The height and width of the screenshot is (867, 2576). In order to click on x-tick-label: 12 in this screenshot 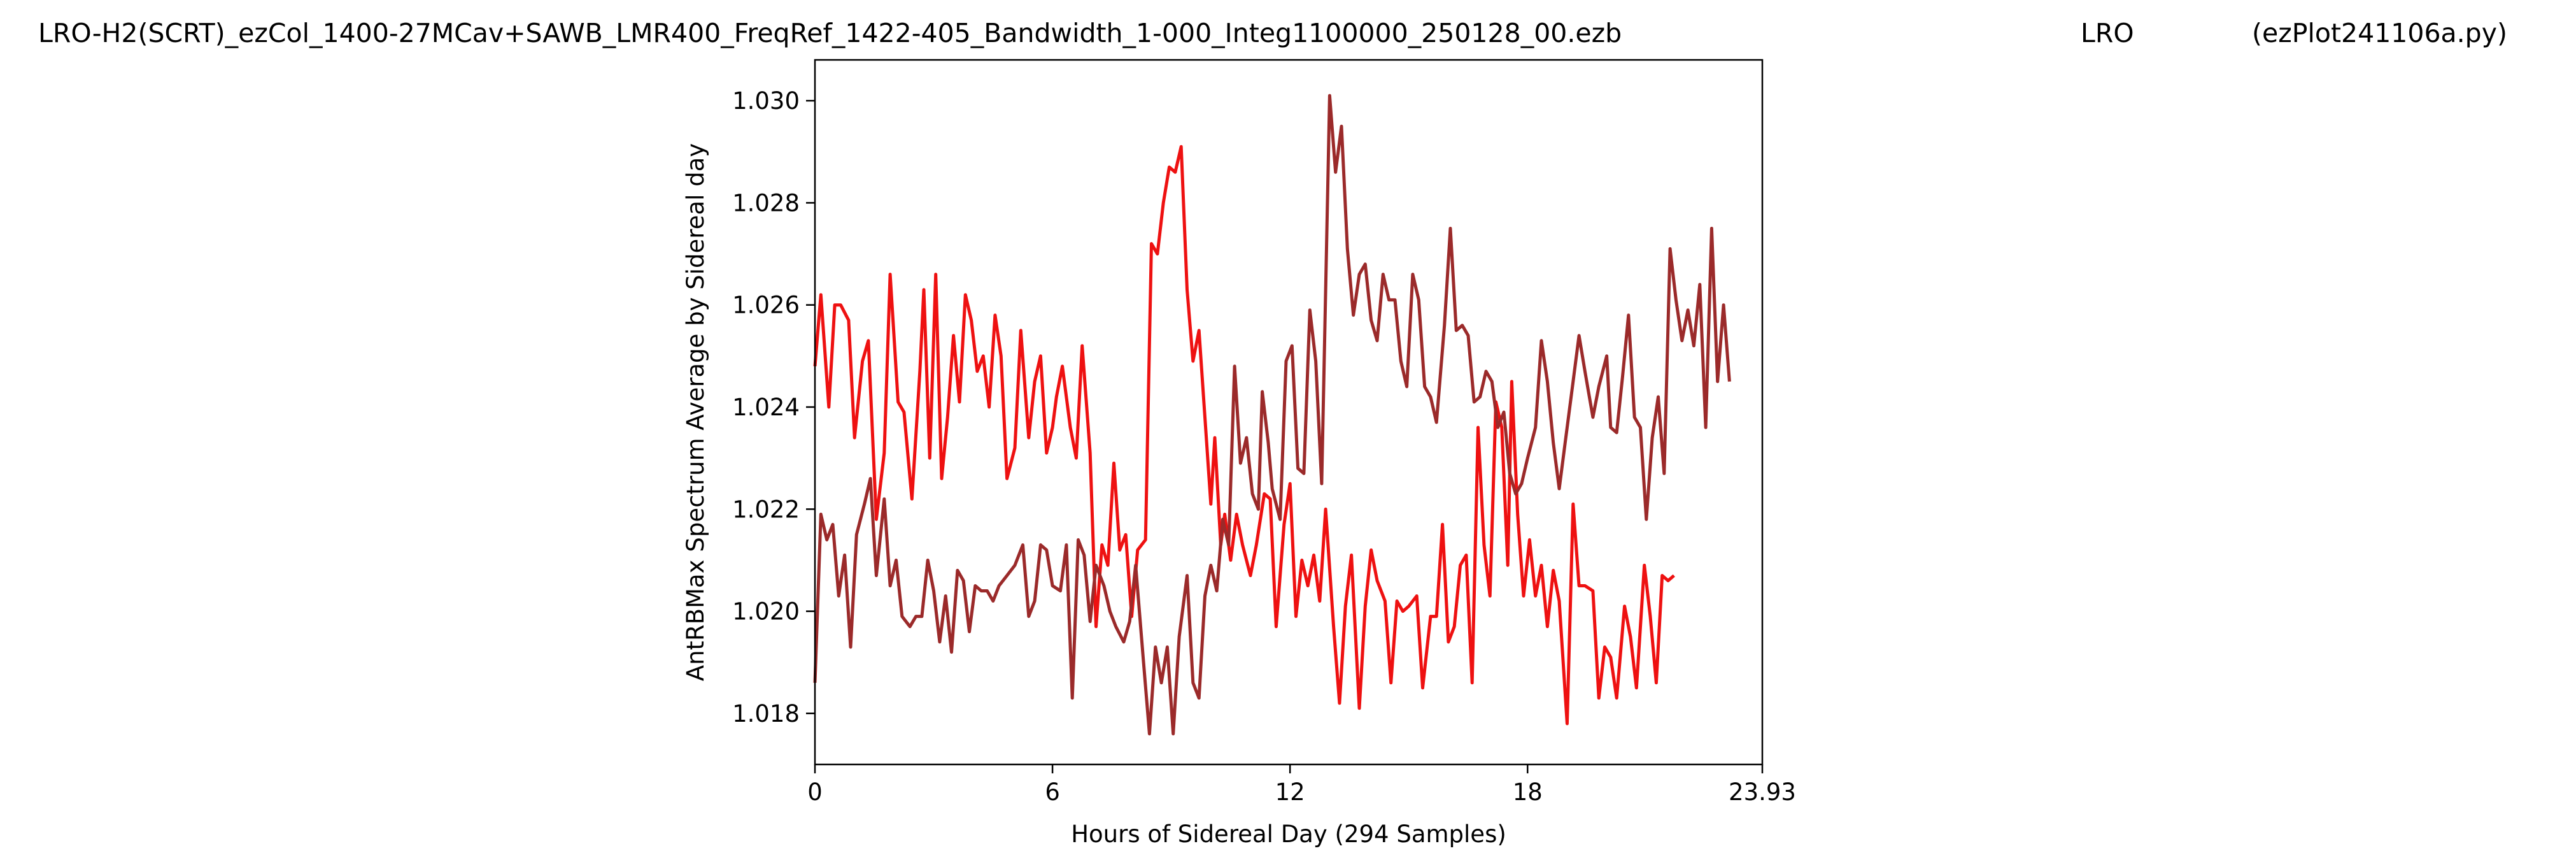, I will do `click(1290, 792)`.